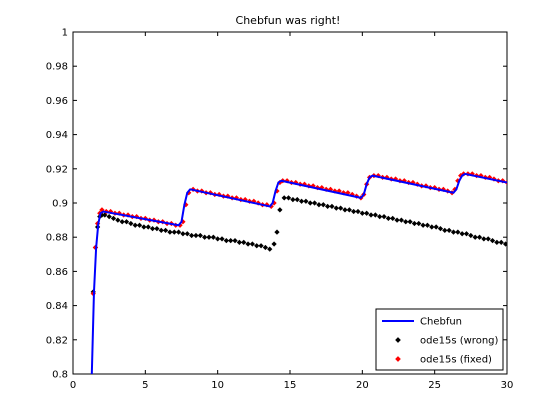 The width and height of the screenshot is (560, 420). Describe the element at coordinates (507, 385) in the screenshot. I see `x-tick-label: 30` at that location.